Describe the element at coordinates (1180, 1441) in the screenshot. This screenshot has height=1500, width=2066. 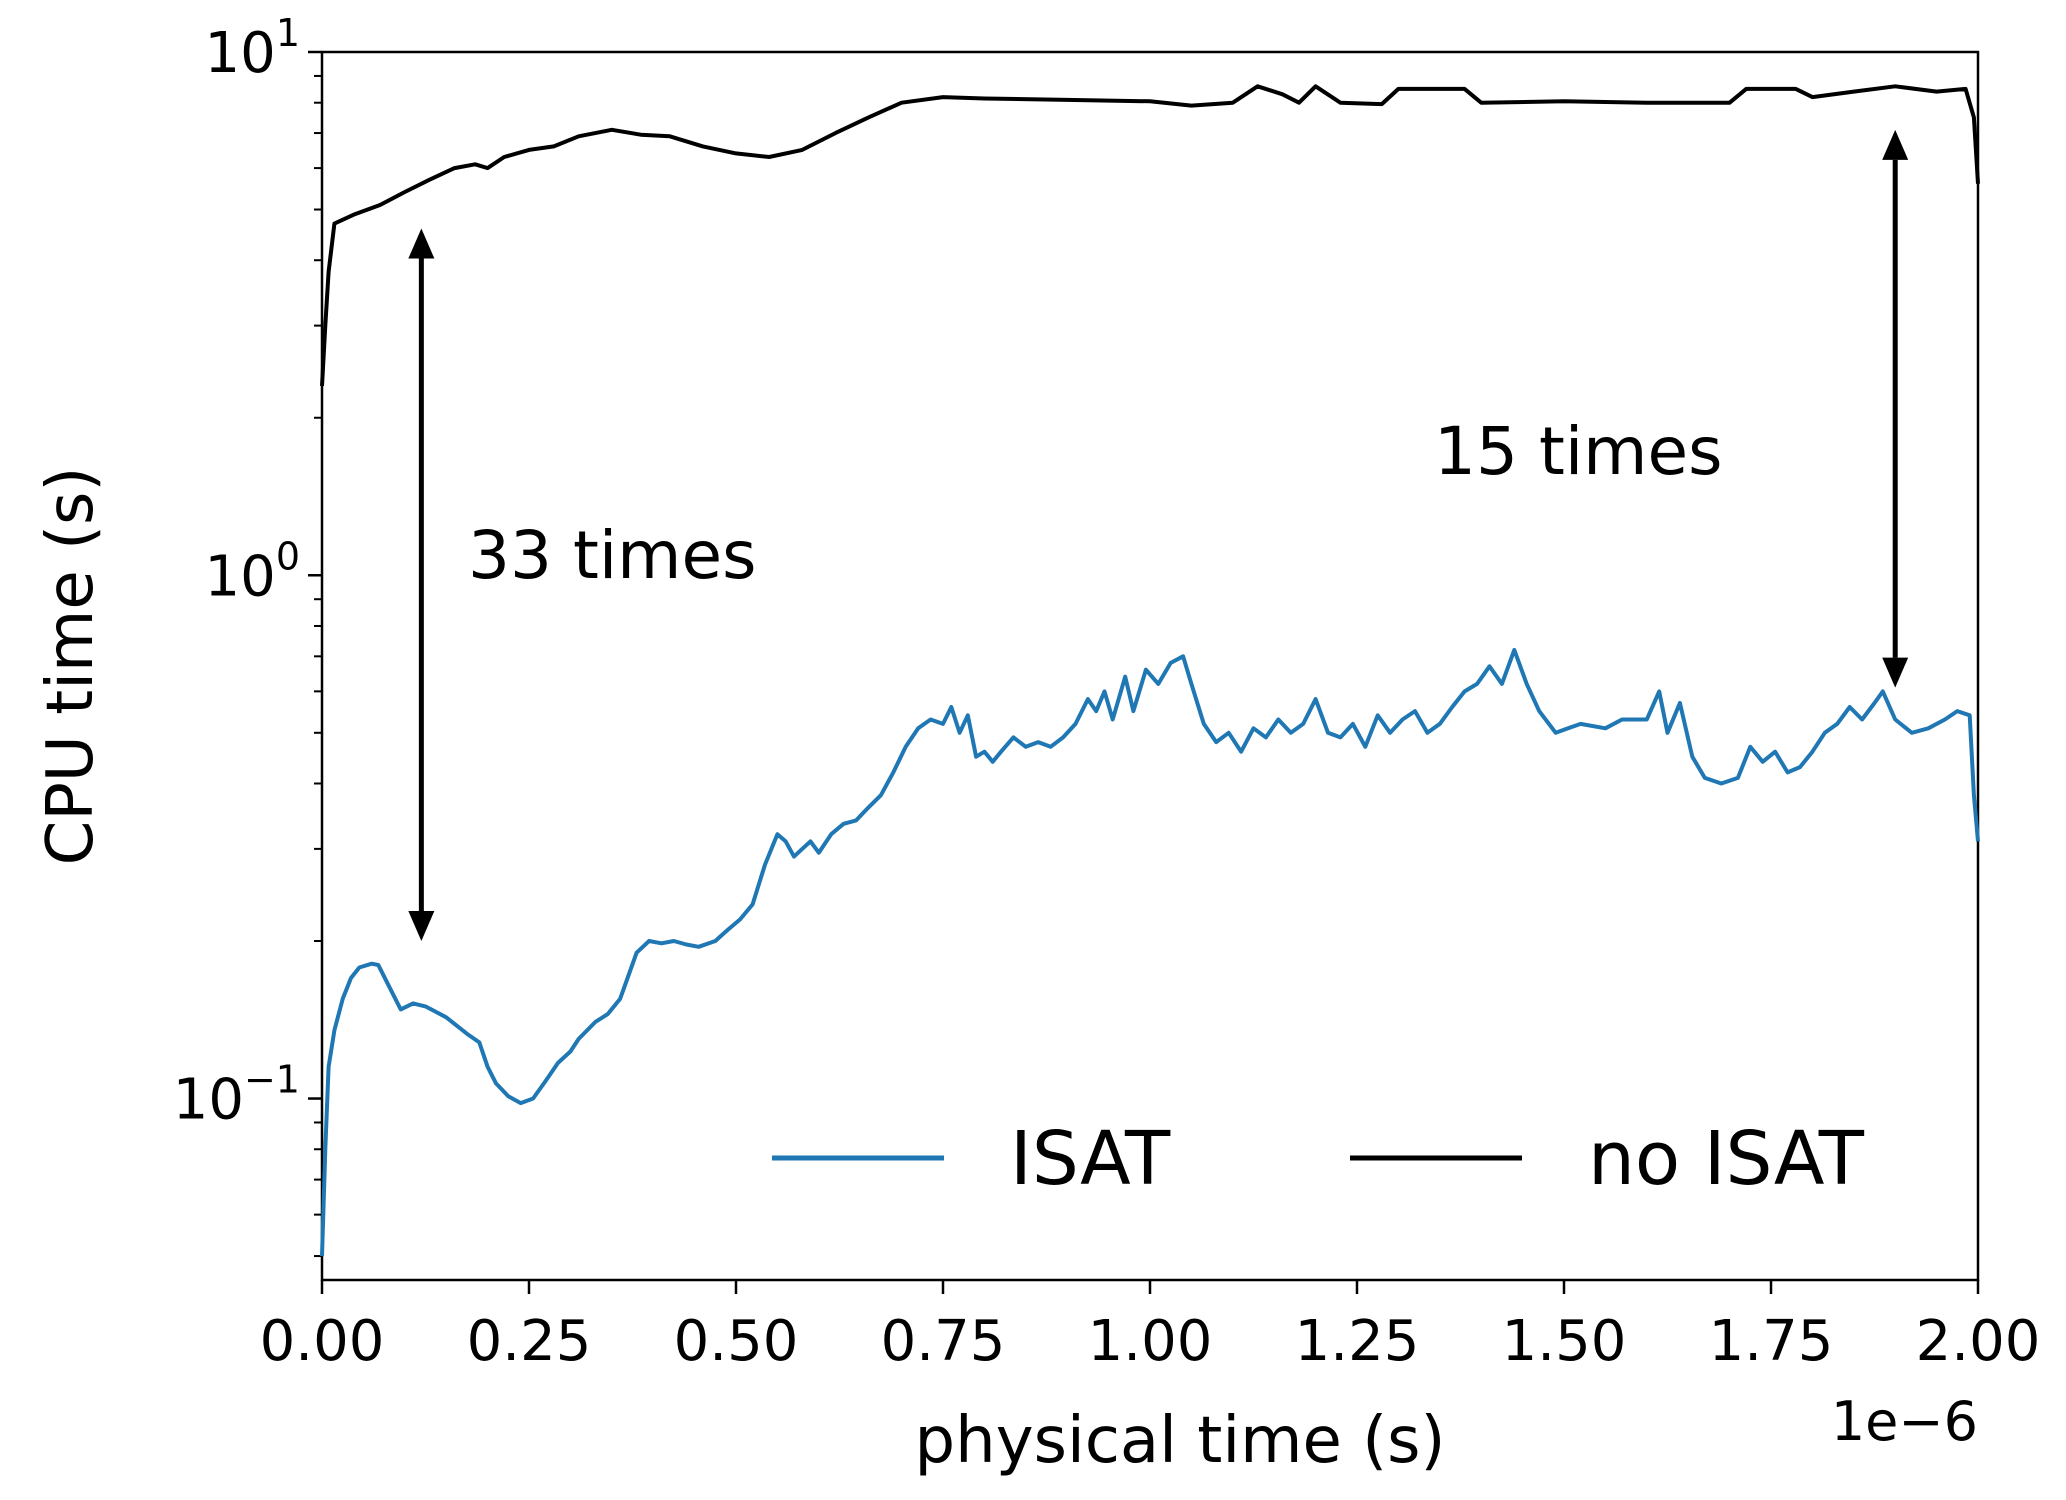
I see `x-axis-label: physical time (s)` at that location.